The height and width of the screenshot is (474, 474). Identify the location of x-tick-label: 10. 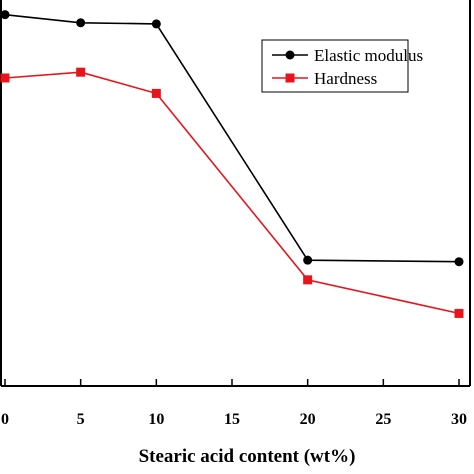
(156, 419).